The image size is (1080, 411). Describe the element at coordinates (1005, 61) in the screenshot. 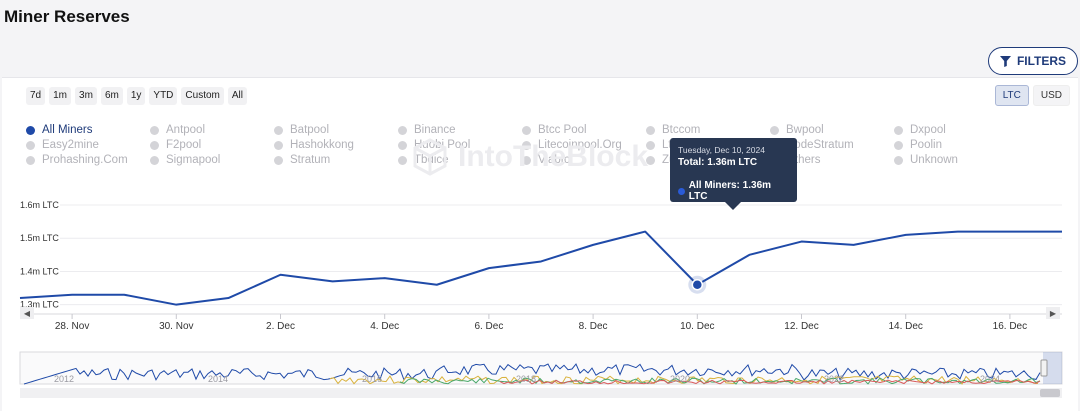

I see `filter-icon` at that location.